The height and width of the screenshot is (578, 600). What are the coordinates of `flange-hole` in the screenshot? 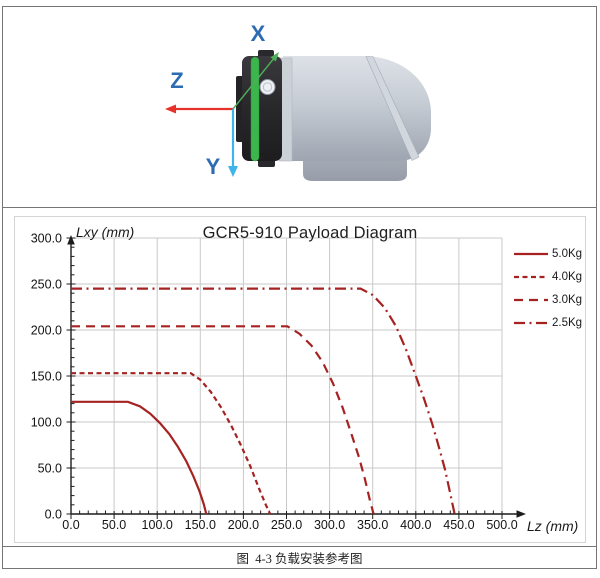 It's located at (267, 87).